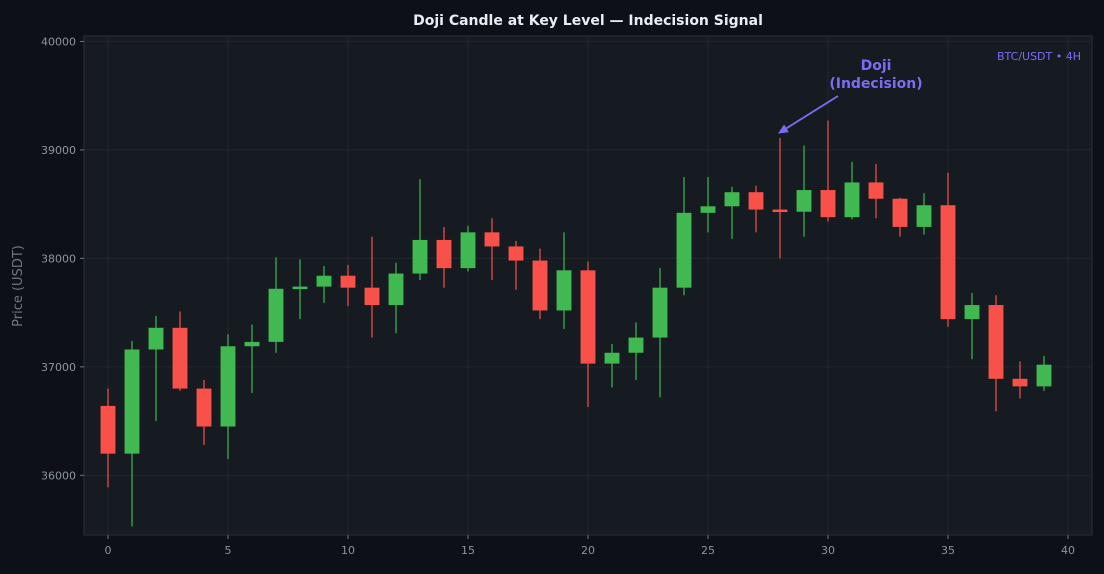 The width and height of the screenshot is (1104, 574). What do you see at coordinates (948, 550) in the screenshot?
I see `x-tick-label: 35` at bounding box center [948, 550].